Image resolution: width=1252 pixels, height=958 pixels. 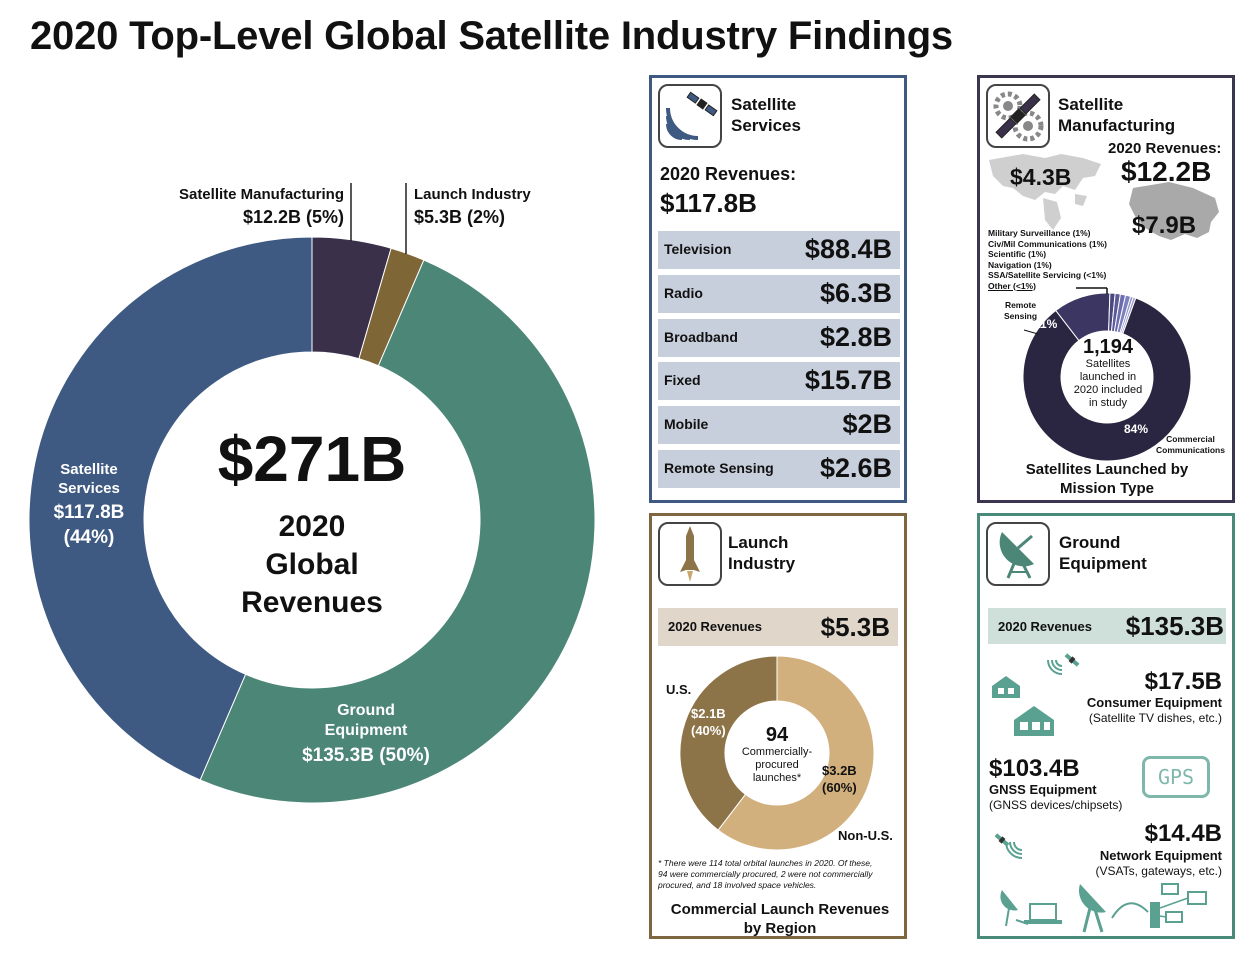 I want to click on donut-center-value: $271B, so click(x=312, y=459).